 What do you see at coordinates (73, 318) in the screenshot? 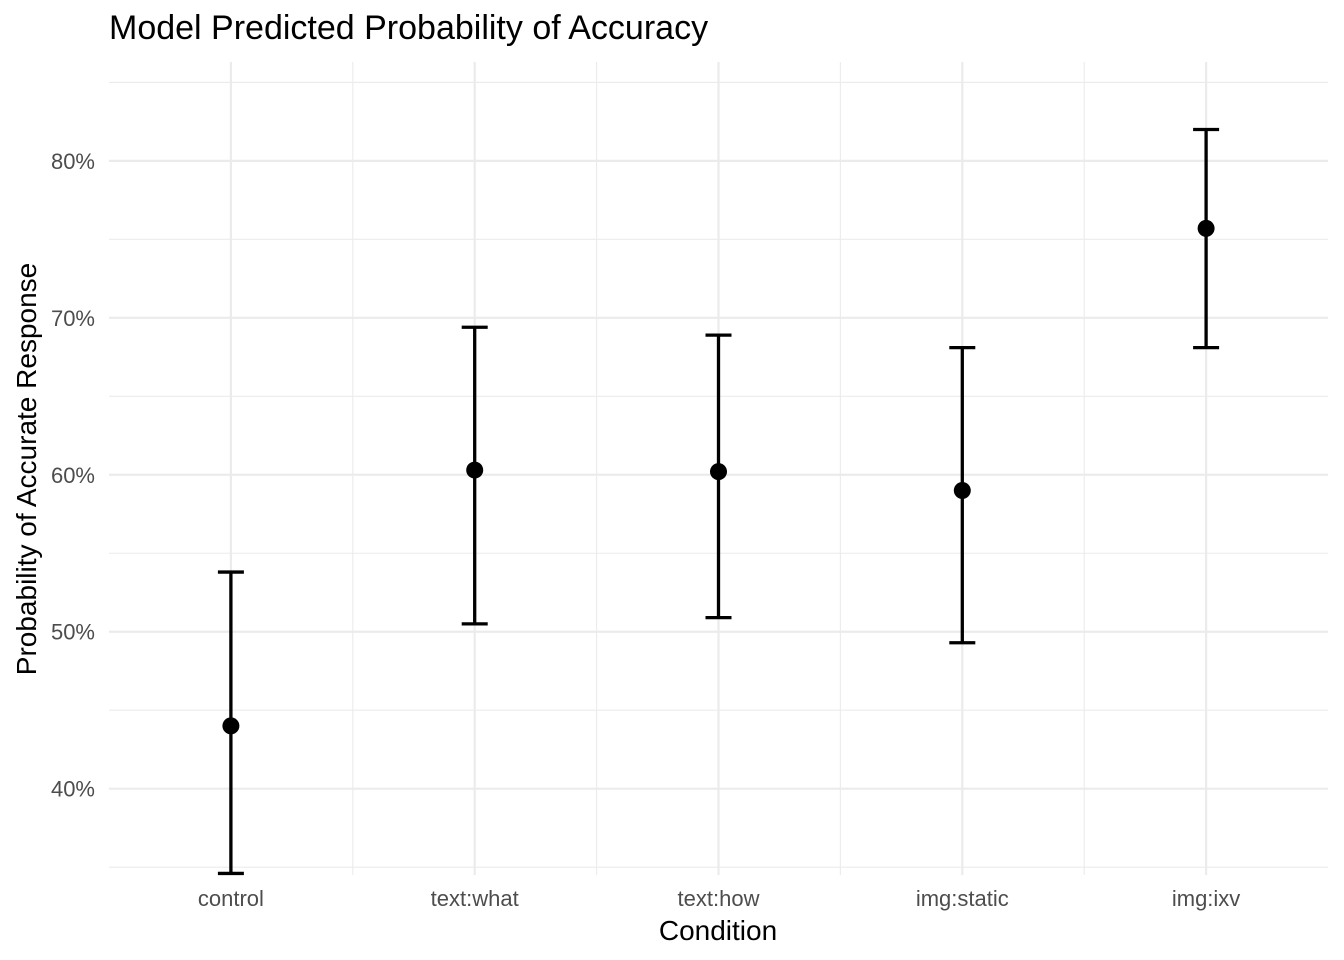
I see `y-tick-label: 70%` at bounding box center [73, 318].